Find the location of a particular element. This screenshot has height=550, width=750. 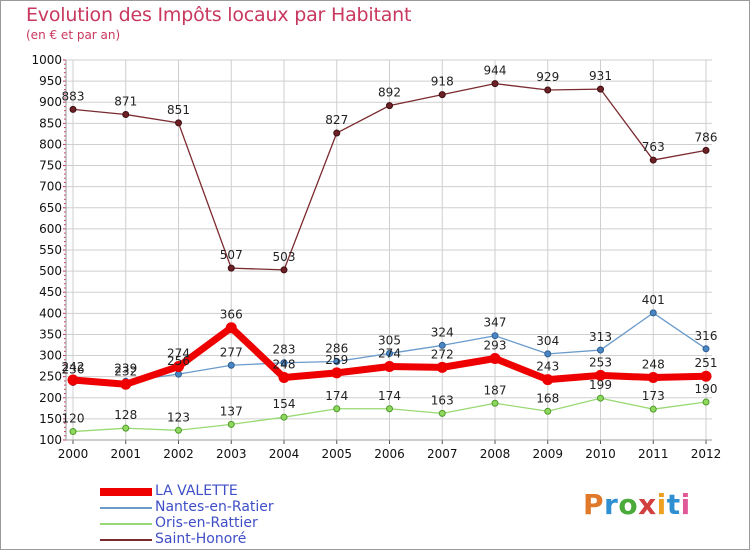

y-tick-label: 100 is located at coordinates (50, 440).